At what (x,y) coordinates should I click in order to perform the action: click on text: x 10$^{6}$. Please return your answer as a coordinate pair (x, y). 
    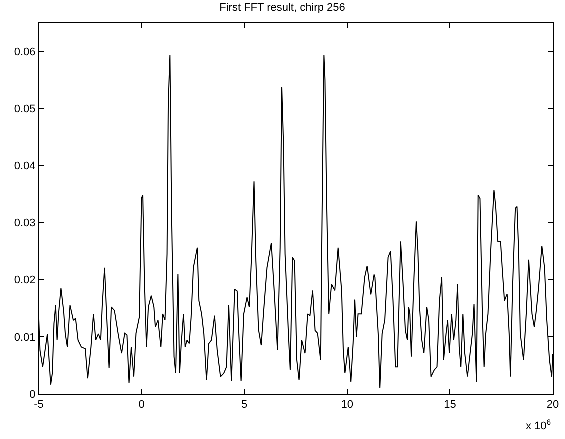
    Looking at the image, I should click on (539, 425).